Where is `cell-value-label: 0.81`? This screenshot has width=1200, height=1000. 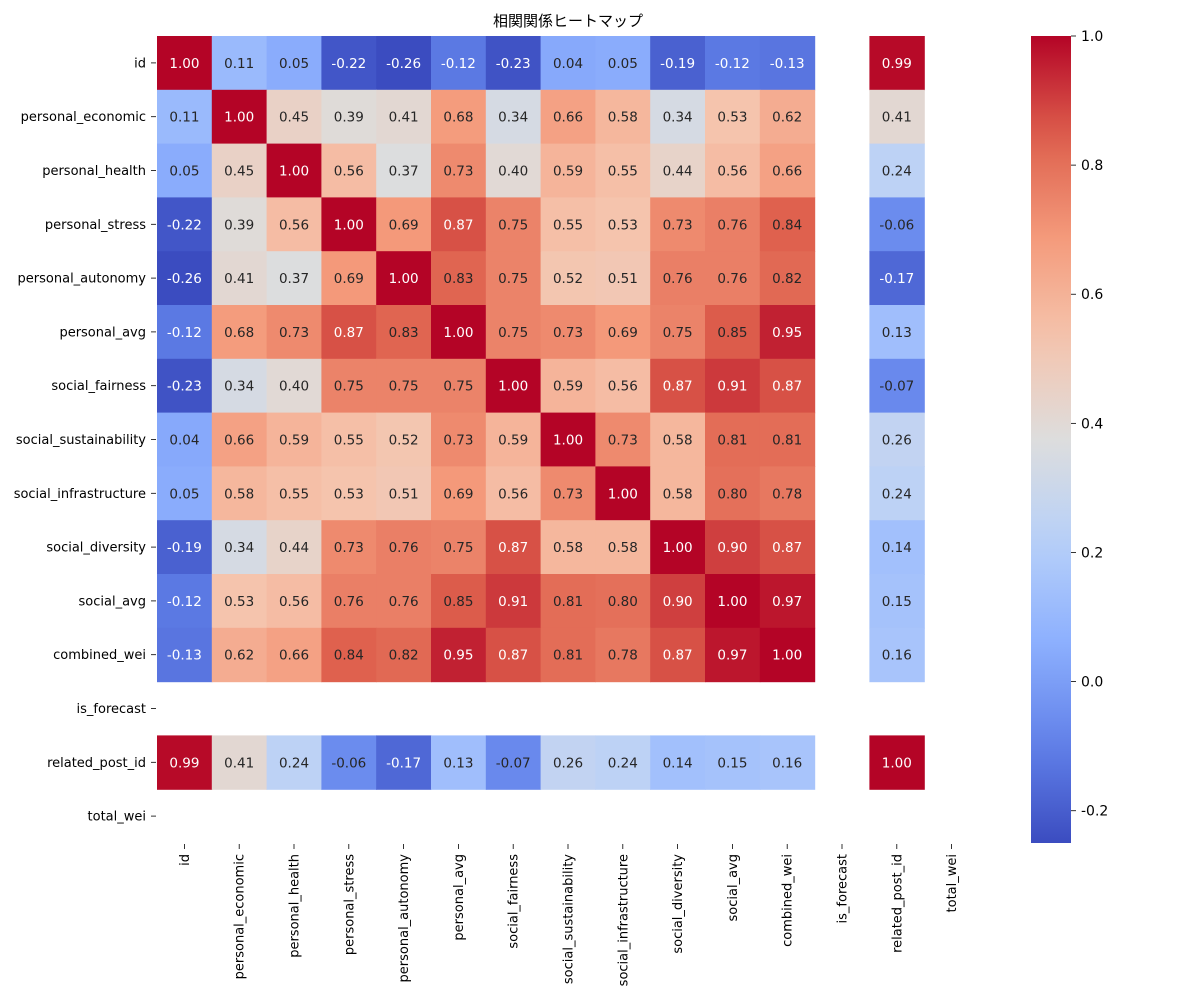 cell-value-label: 0.81 is located at coordinates (787, 441).